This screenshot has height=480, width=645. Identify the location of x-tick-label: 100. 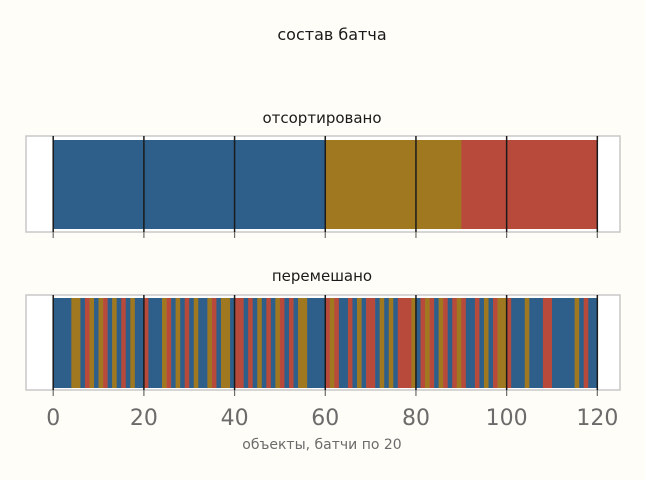
(507, 418).